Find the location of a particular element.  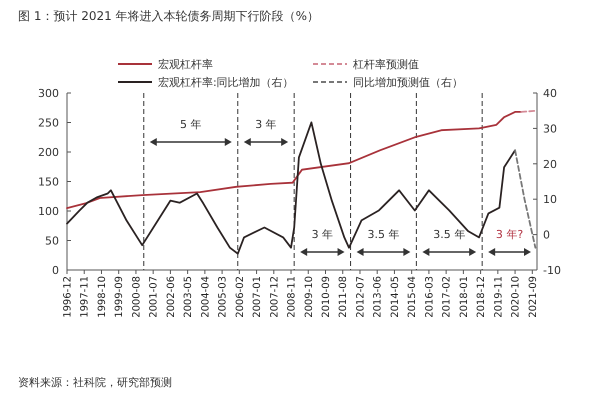

x-tick-label: 2013-06 is located at coordinates (378, 297).